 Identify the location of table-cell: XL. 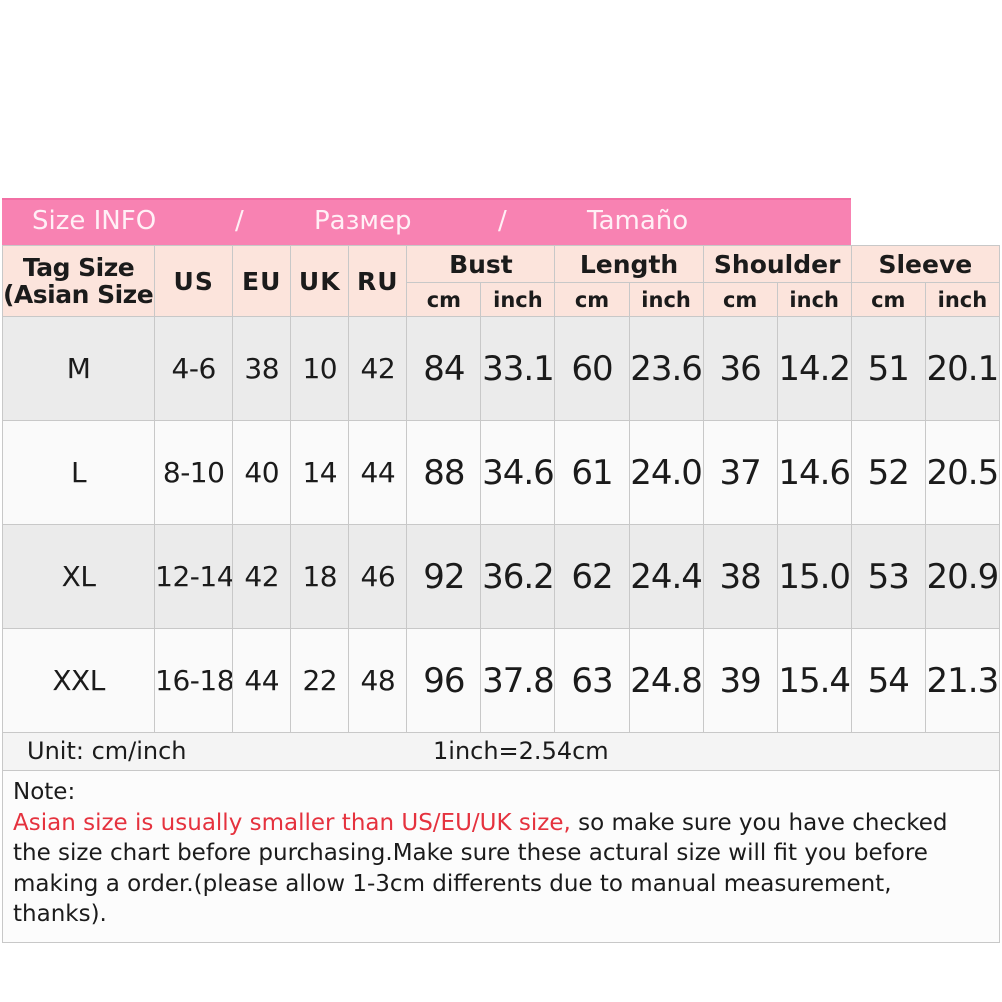
(78, 576).